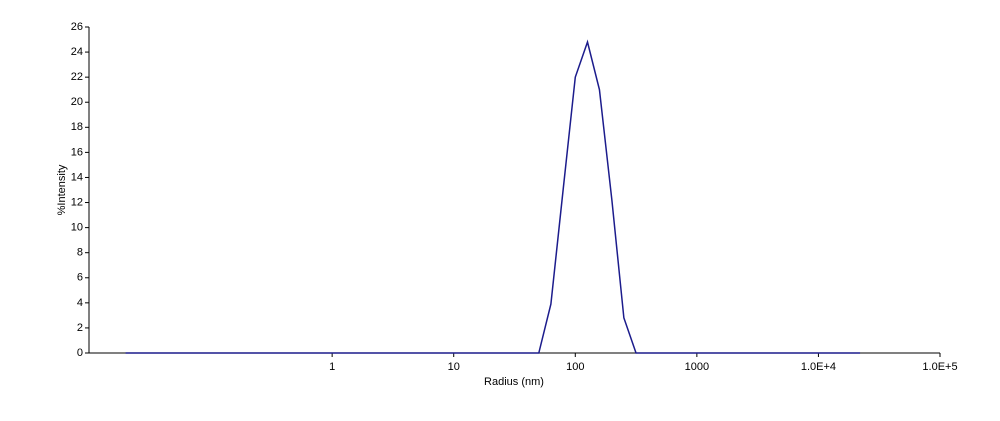  I want to click on y-tick-label: 22, so click(77, 77).